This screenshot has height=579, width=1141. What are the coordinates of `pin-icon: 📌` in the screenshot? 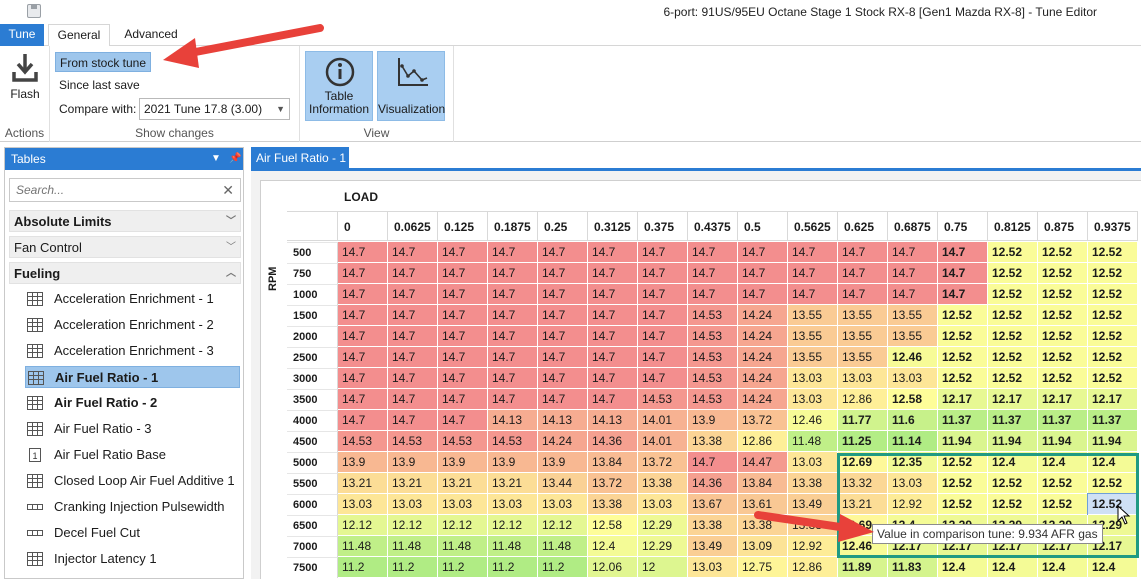 It's located at (235, 158).